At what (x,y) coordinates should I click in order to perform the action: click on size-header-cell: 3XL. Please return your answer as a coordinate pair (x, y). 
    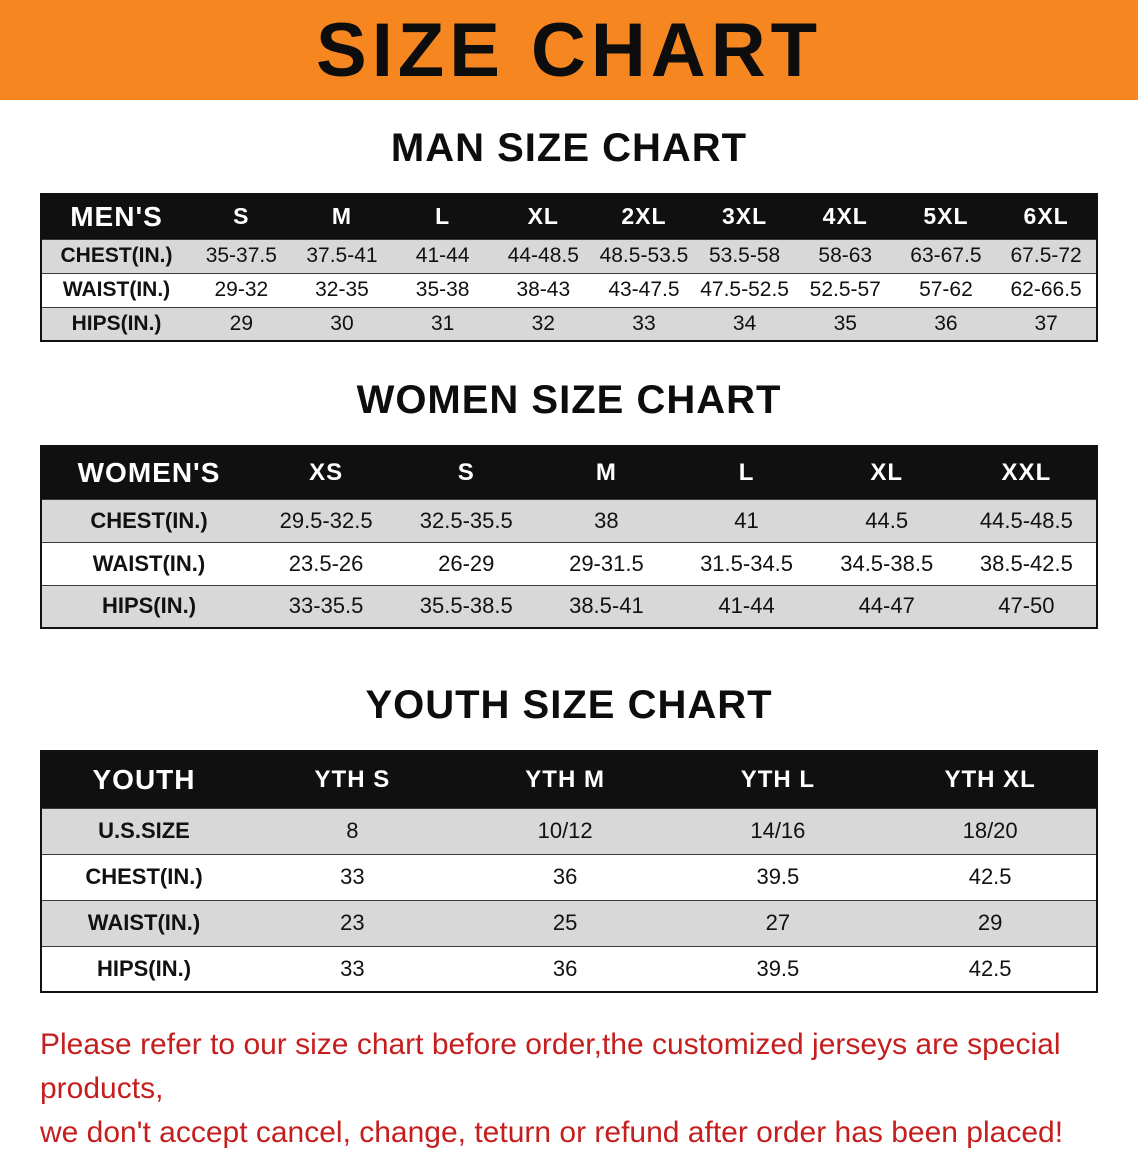
    Looking at the image, I should click on (745, 216).